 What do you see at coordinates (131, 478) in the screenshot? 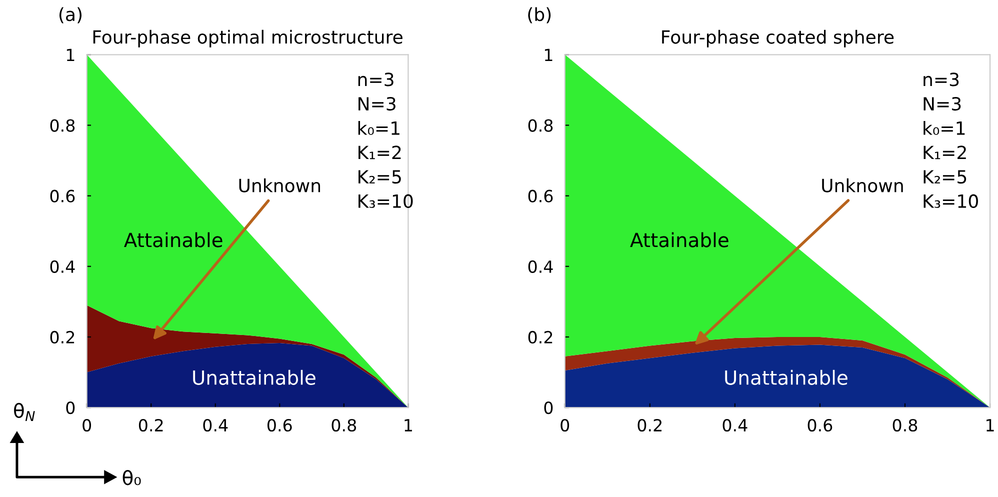
I see `x-axis-title: θ₀` at bounding box center [131, 478].